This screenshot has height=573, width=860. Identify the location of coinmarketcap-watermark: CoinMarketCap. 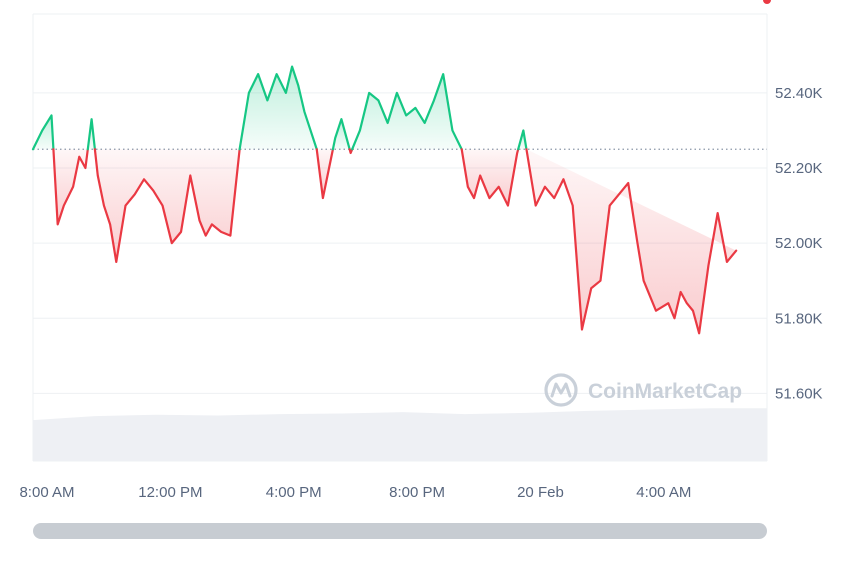
(643, 390).